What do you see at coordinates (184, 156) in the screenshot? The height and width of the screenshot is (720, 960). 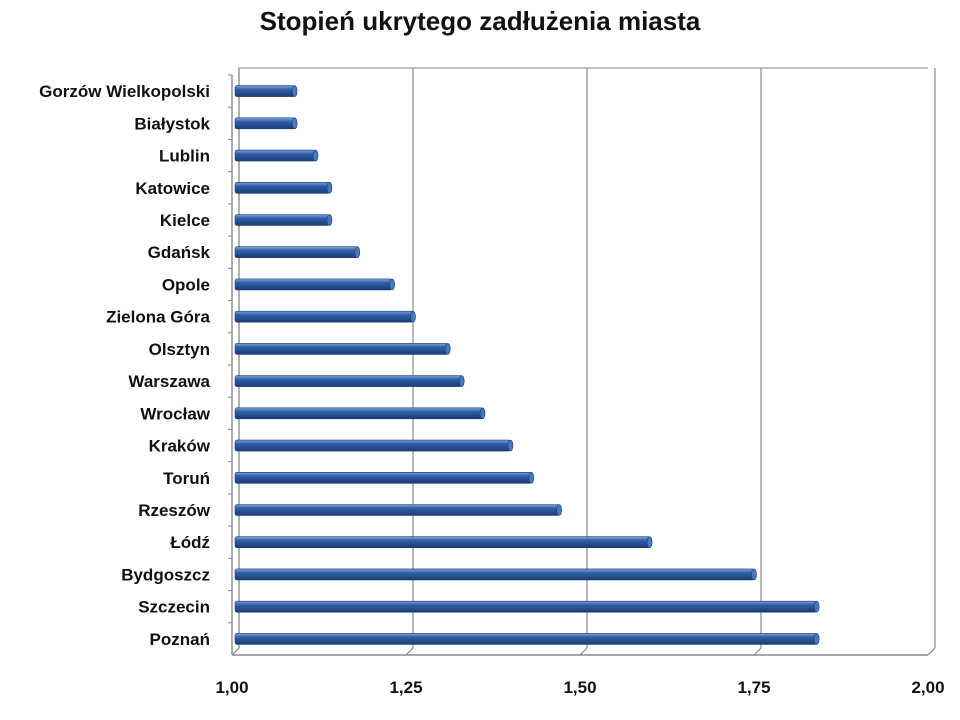 I see `category-label: Lublin` at bounding box center [184, 156].